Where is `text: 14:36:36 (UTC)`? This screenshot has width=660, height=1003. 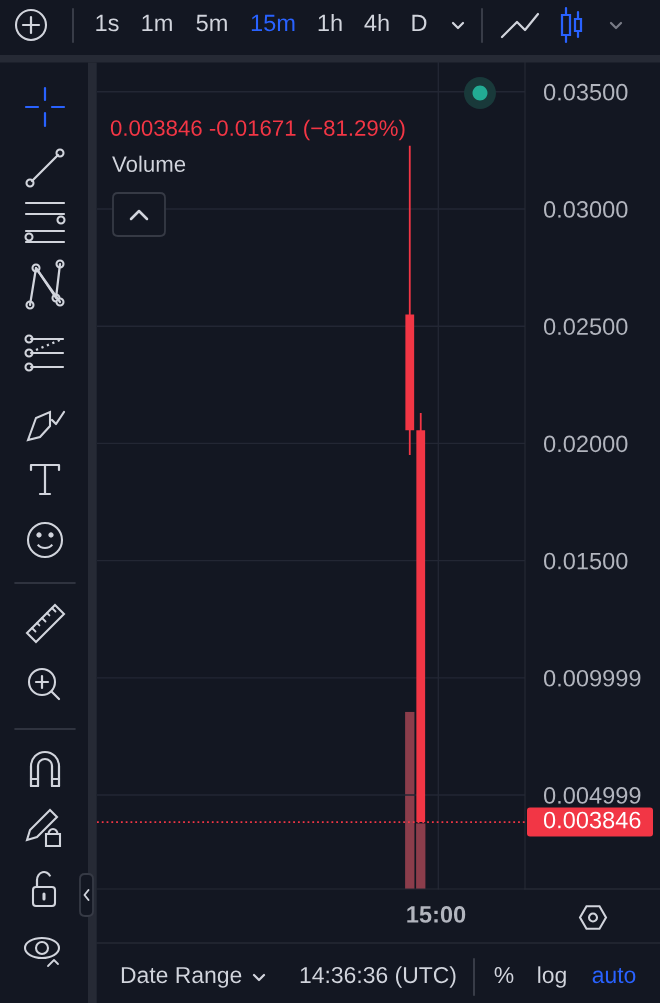 text: 14:36:36 (UTC) is located at coordinates (378, 977).